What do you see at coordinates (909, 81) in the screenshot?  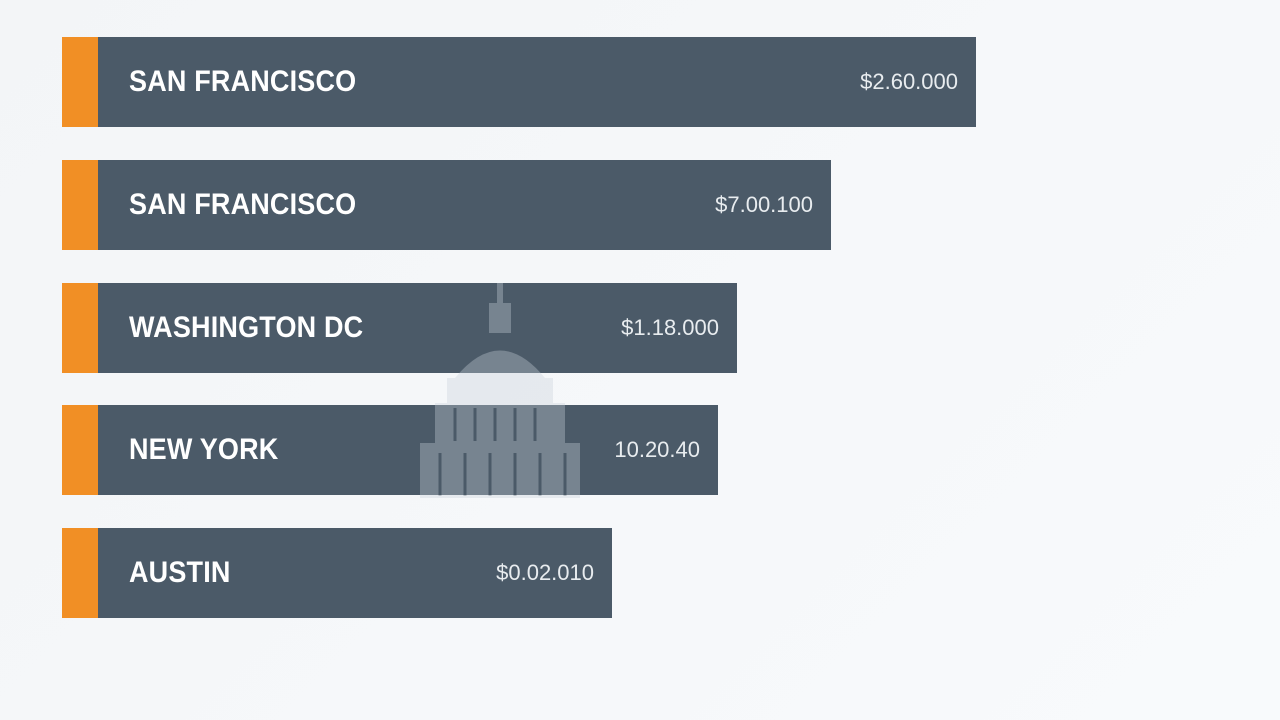 I see `bar-amount: $2.60.000` at bounding box center [909, 81].